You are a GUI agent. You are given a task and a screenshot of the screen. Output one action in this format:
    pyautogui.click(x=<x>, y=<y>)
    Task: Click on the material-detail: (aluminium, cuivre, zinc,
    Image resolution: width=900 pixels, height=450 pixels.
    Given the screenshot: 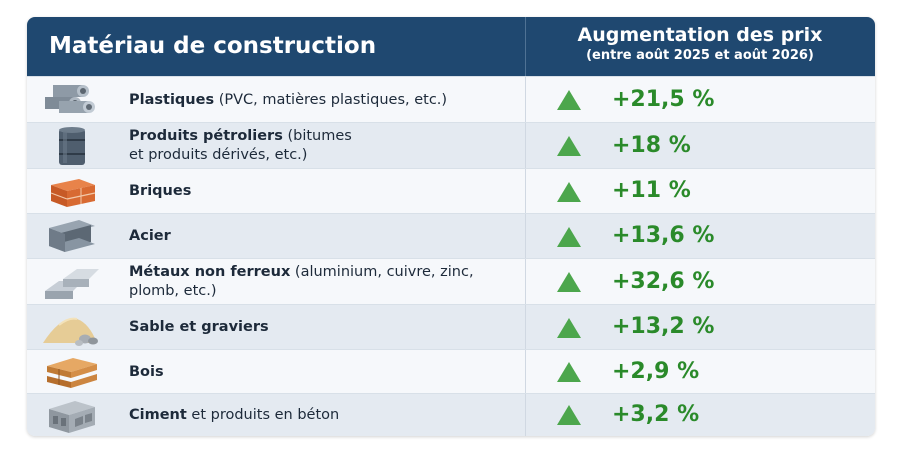 What is the action you would take?
    pyautogui.click(x=382, y=272)
    